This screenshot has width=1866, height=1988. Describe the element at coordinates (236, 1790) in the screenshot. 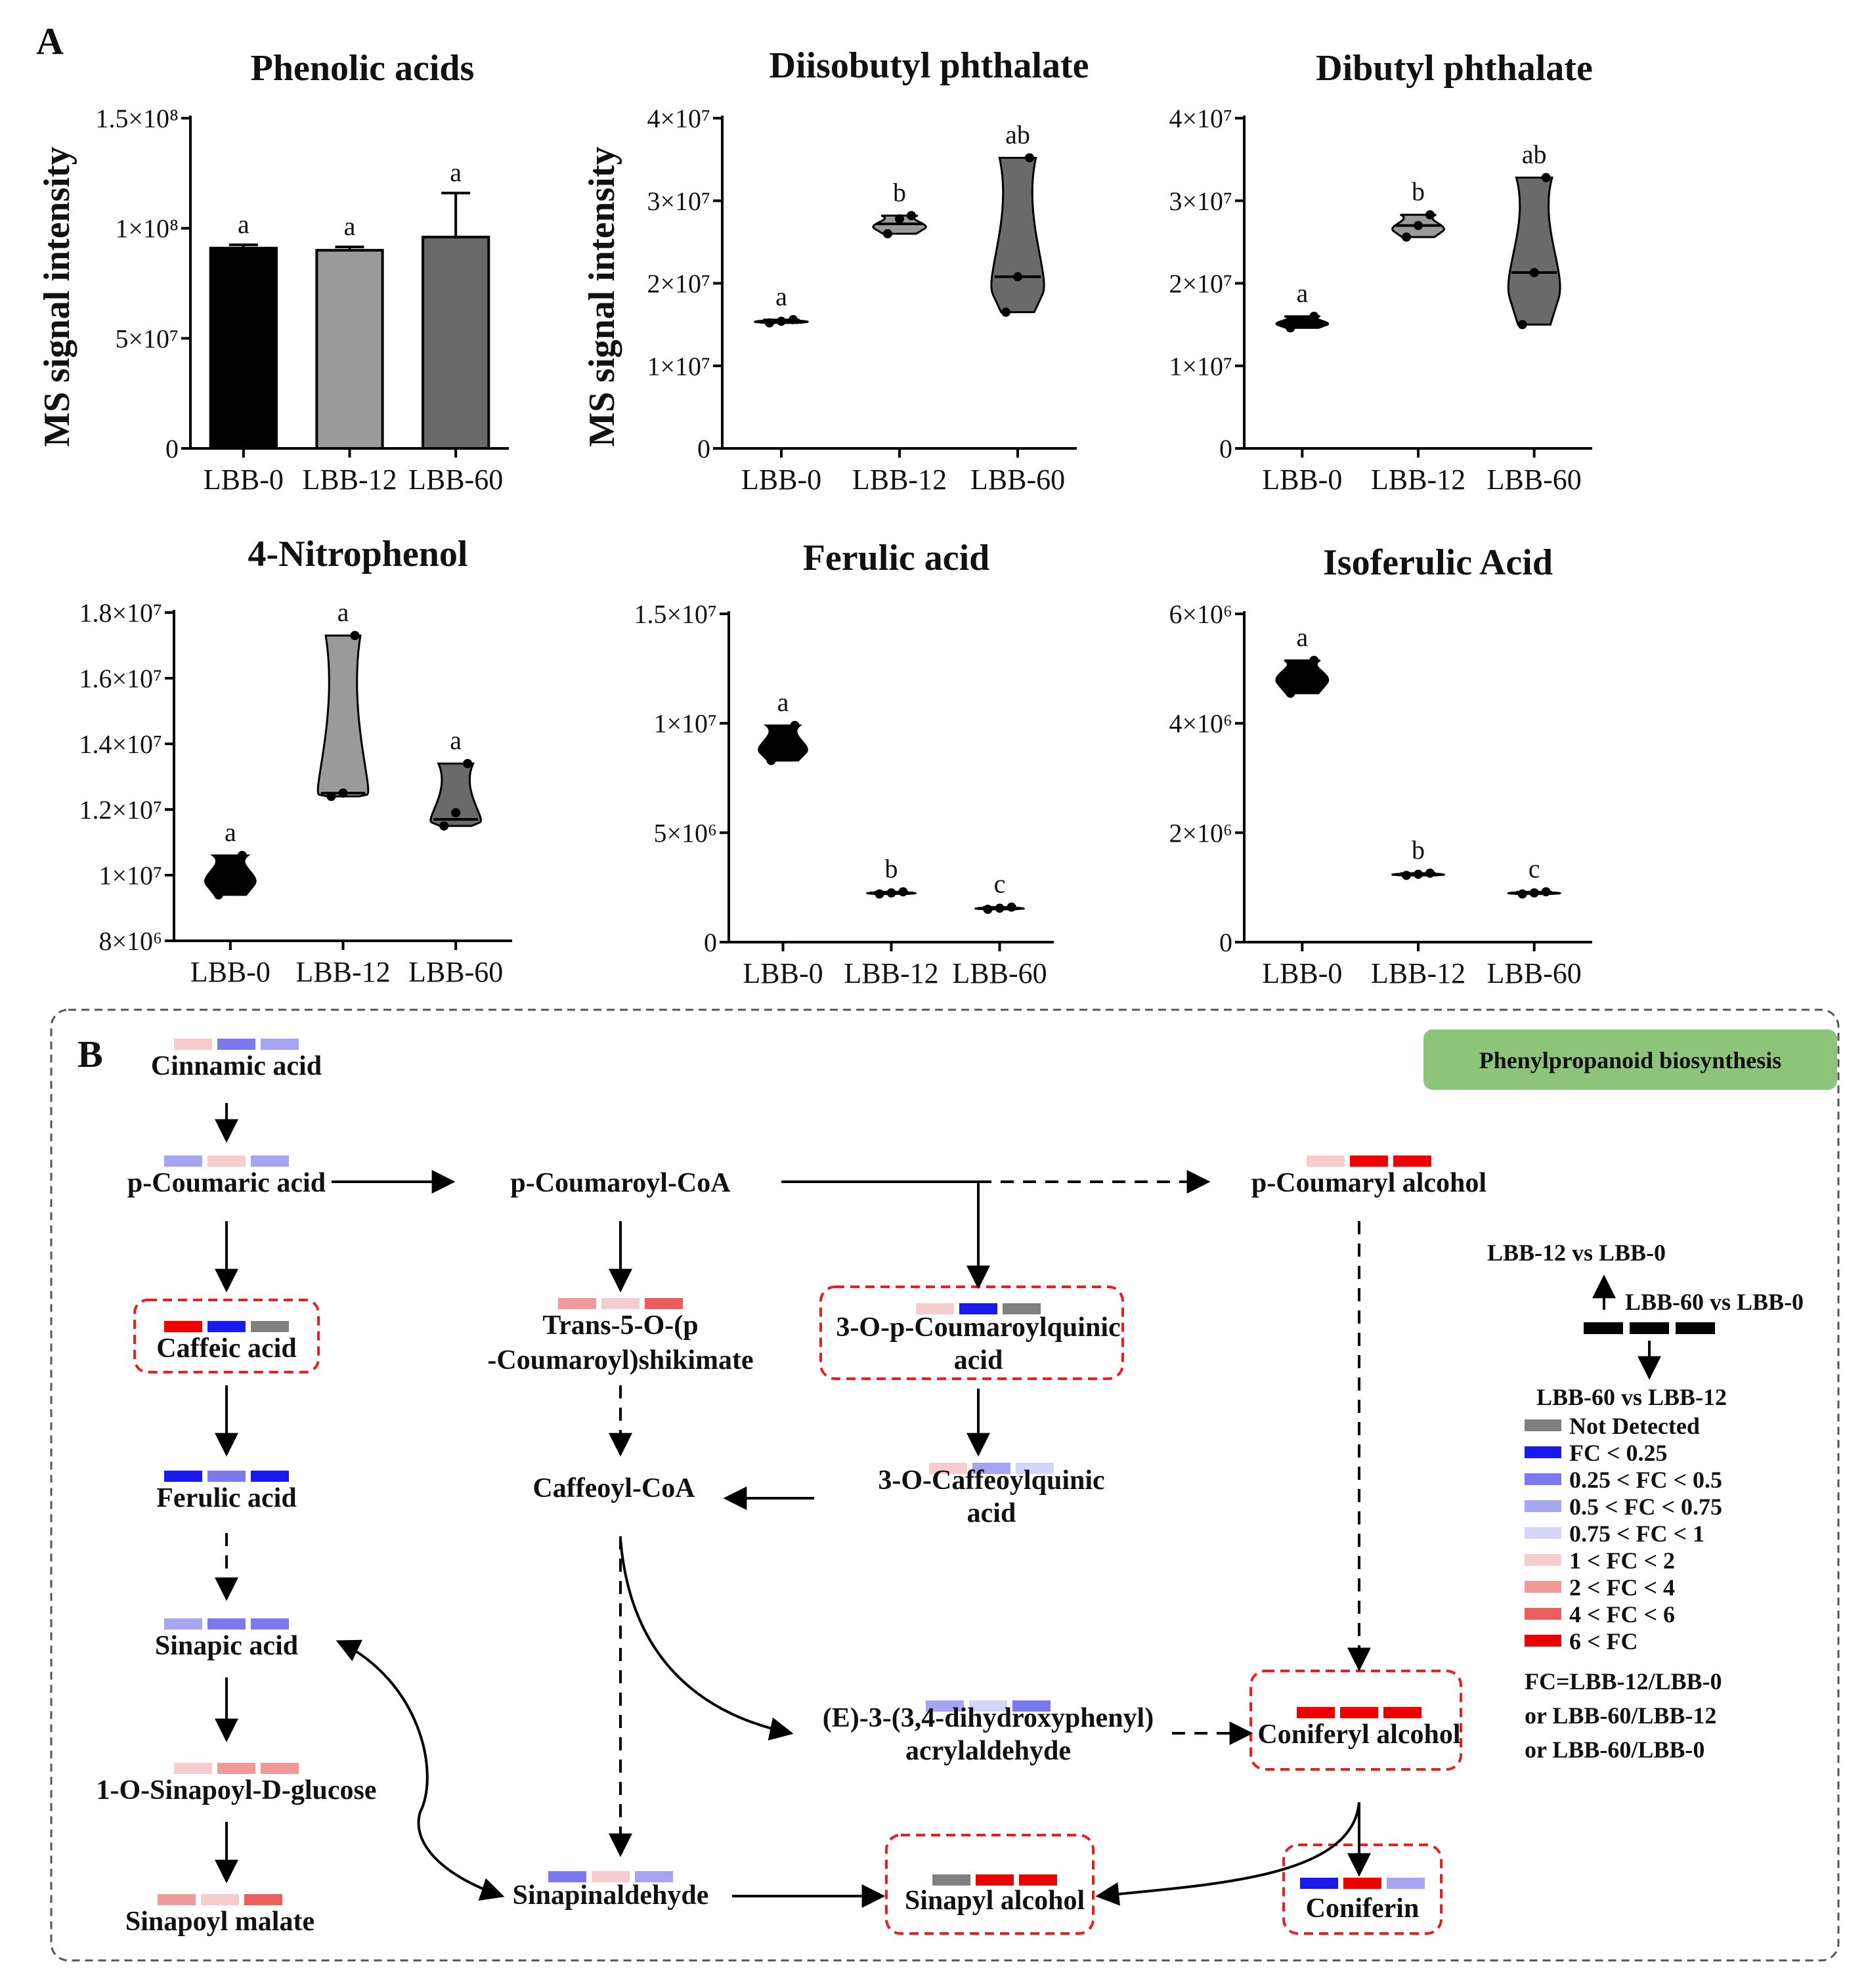

I see `node-label: 1-O-Sinapoyl-D-glucose` at that location.